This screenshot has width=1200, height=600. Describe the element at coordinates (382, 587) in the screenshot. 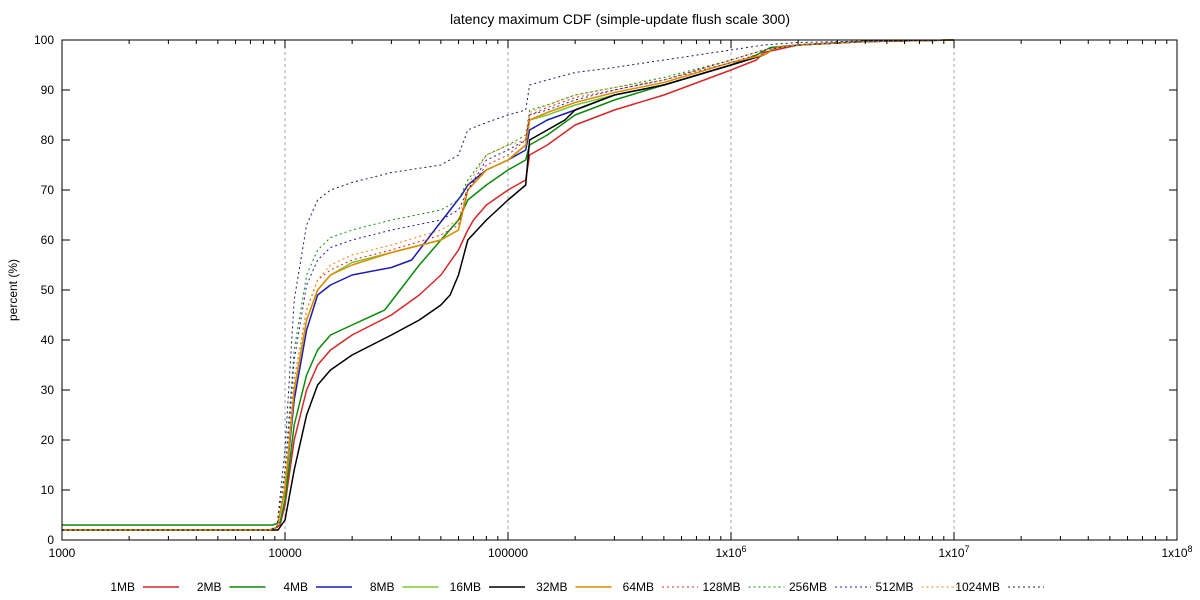

I see `legend-label: 8MB` at that location.